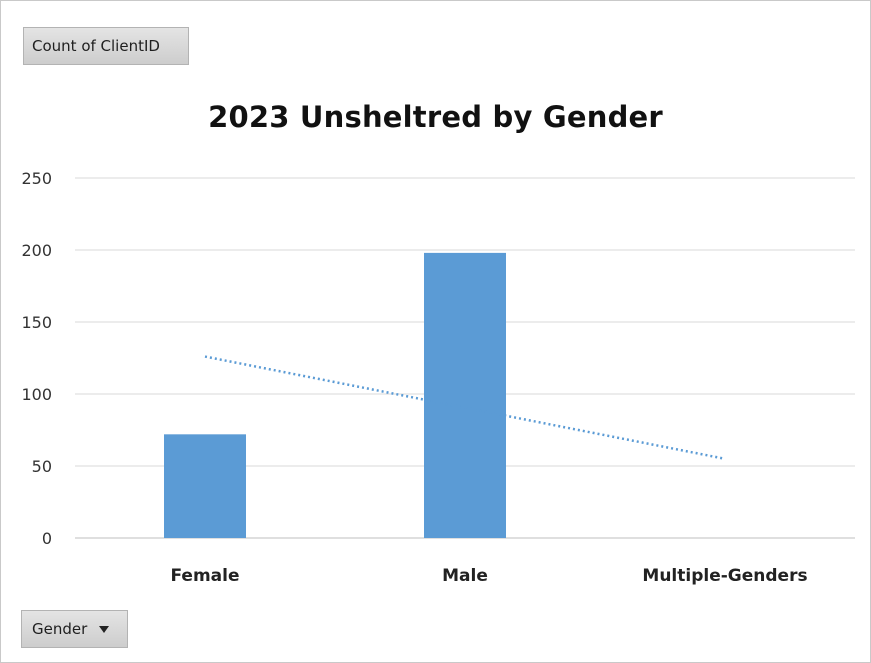 Image resolution: width=871 pixels, height=663 pixels. What do you see at coordinates (36, 394) in the screenshot?
I see `y-tick-label: 100` at bounding box center [36, 394].